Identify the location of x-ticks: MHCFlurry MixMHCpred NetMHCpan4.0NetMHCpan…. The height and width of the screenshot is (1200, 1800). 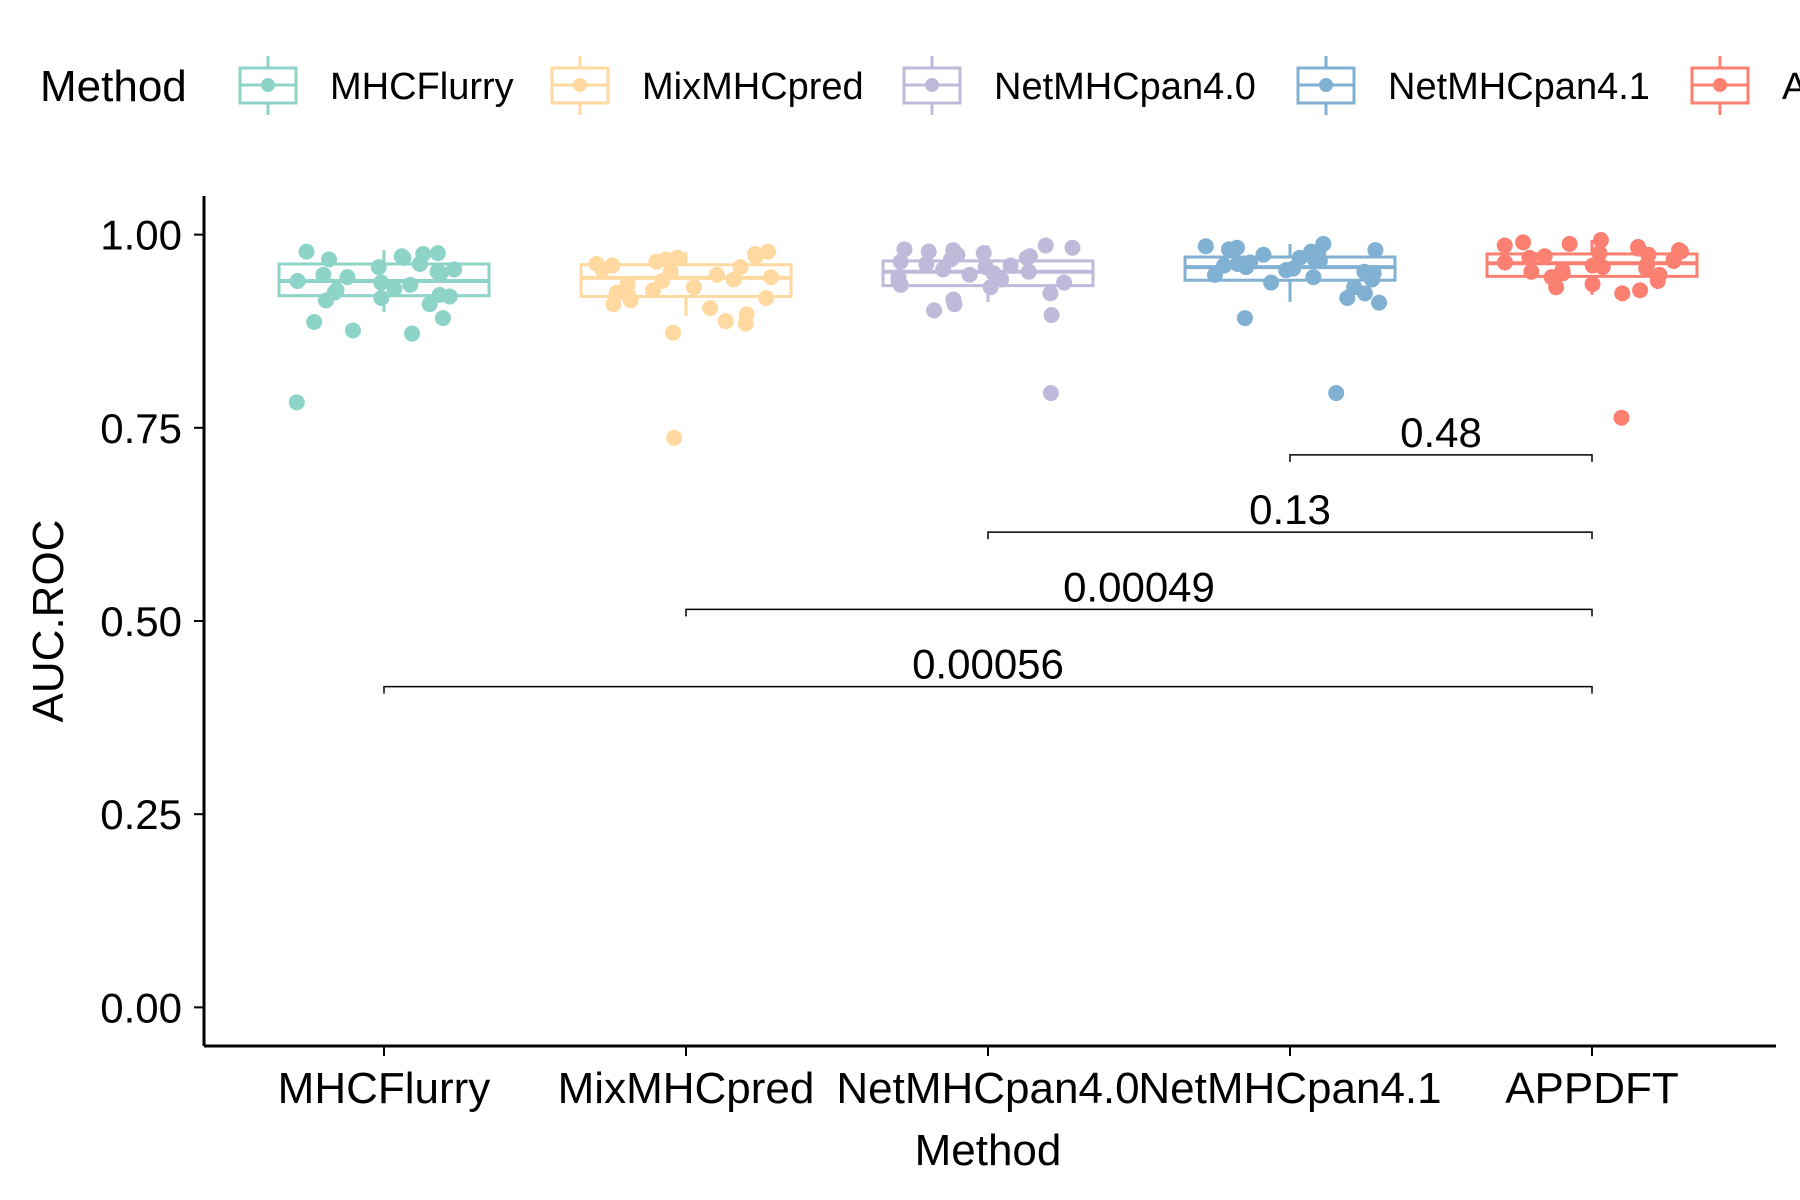
(978, 1079).